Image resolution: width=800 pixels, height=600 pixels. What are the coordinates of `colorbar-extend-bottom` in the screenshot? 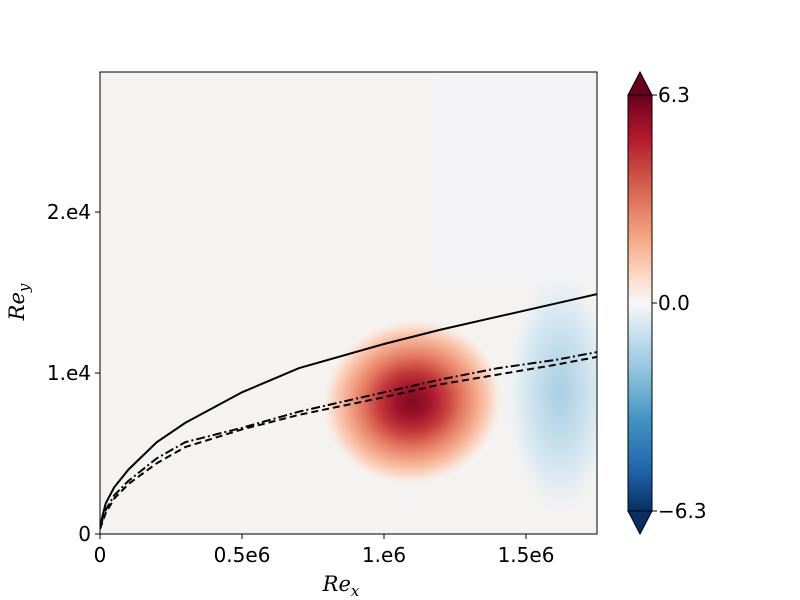 It's located at (640, 523).